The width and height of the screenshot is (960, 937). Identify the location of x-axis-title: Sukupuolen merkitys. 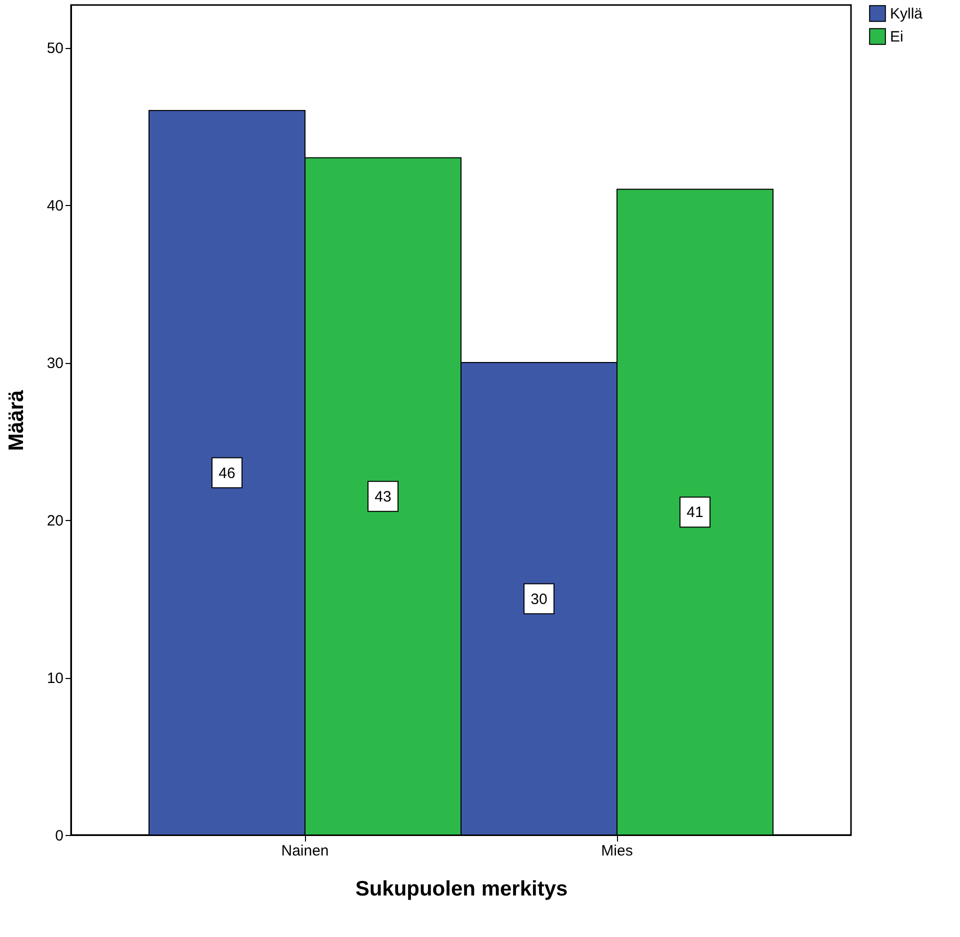
(461, 889).